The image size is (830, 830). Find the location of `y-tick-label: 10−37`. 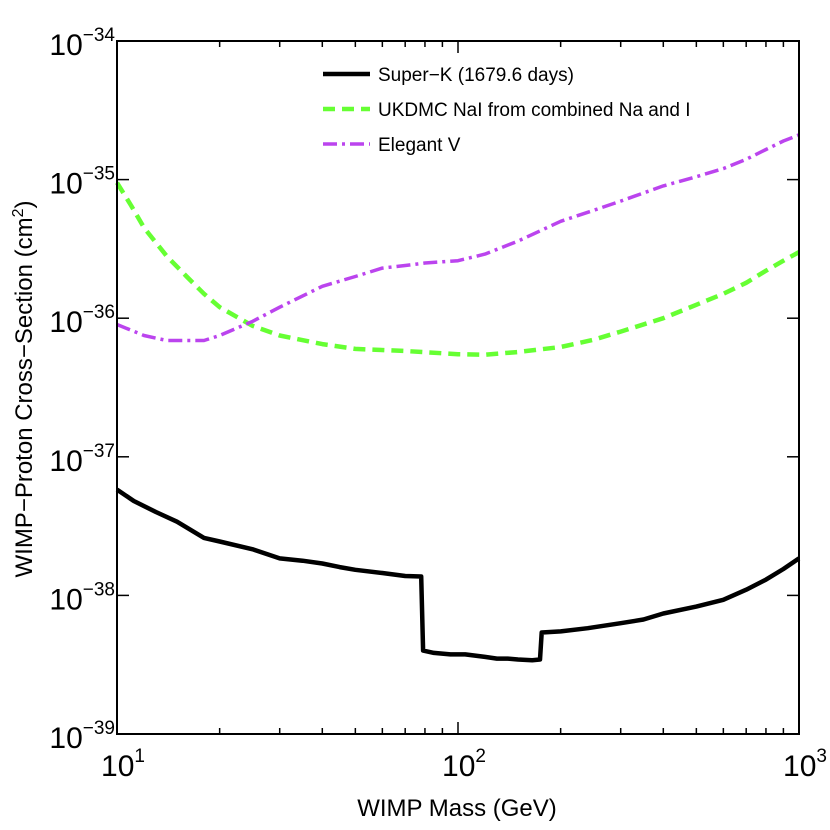

y-tick-label: 10−37 is located at coordinates (82, 459).